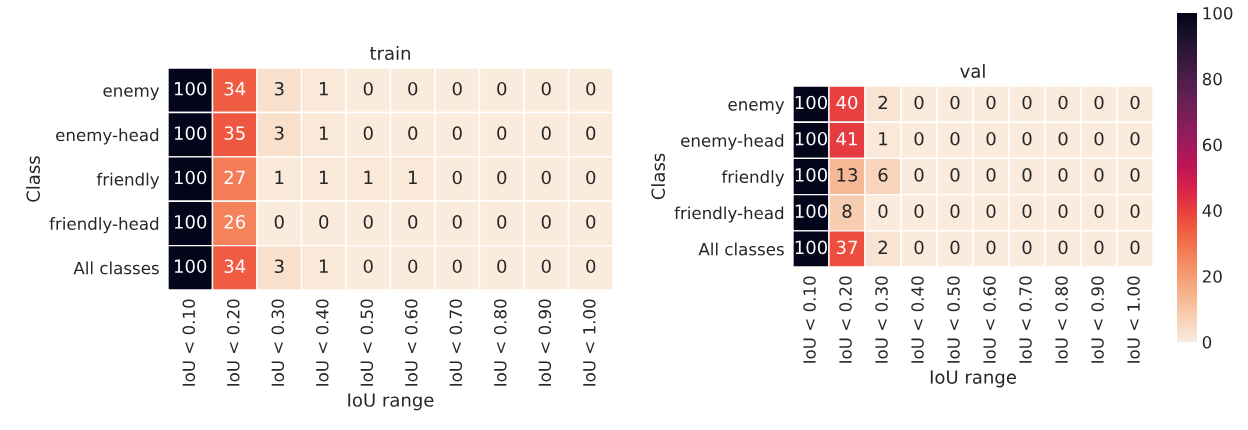  Describe the element at coordinates (882, 247) in the screenshot. I see `data-label: 2` at that location.